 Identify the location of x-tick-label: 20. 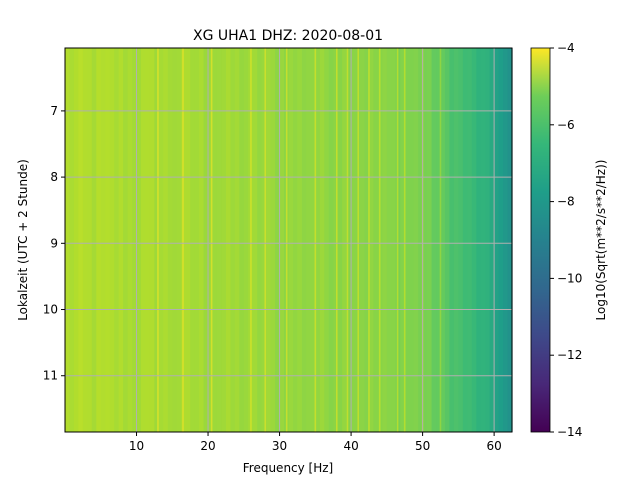
(207, 446).